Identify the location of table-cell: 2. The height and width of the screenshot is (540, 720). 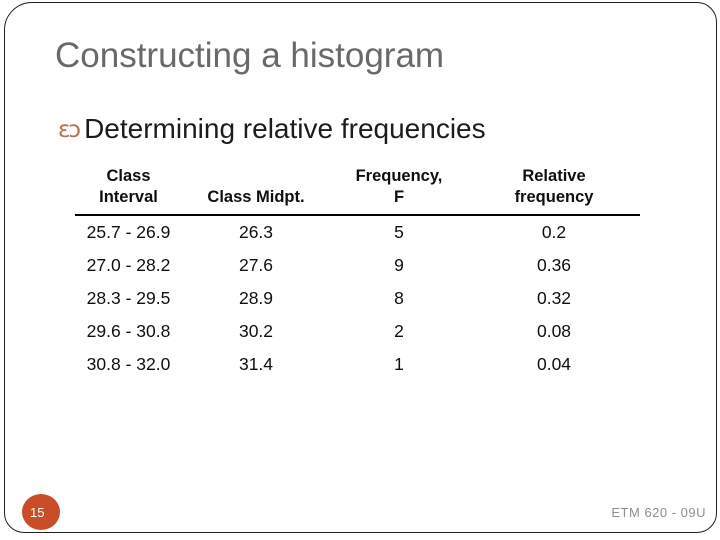
(399, 331).